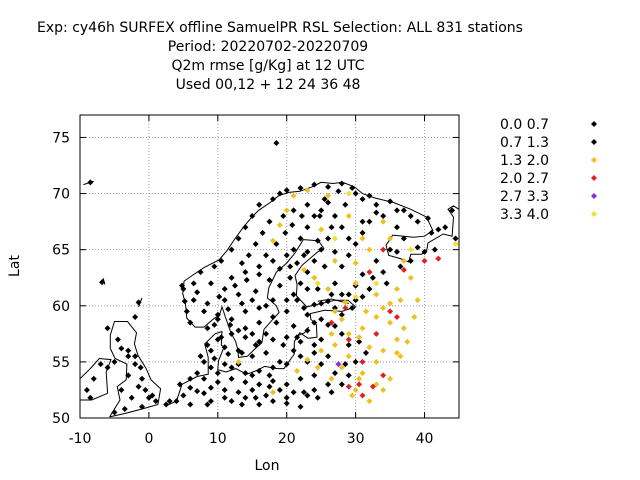 The width and height of the screenshot is (640, 480). Describe the element at coordinates (15, 266) in the screenshot. I see `y-axis-label: Lat` at that location.